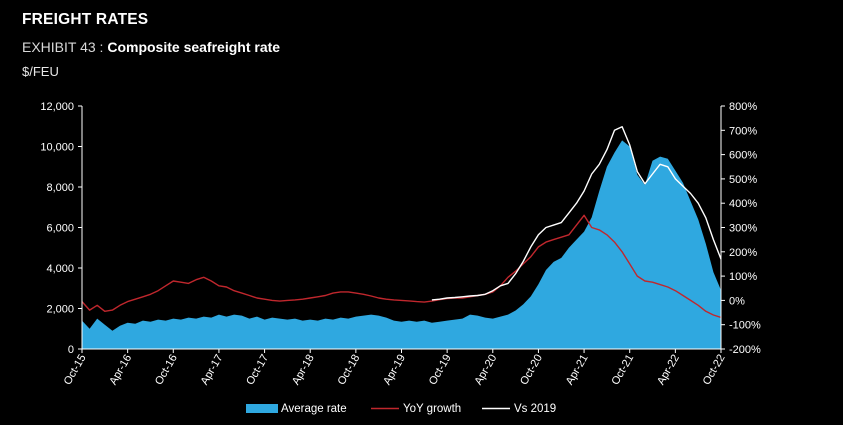 The width and height of the screenshot is (843, 425). Describe the element at coordinates (40, 71) in the screenshot. I see `unit-label: $/FEU` at that location.